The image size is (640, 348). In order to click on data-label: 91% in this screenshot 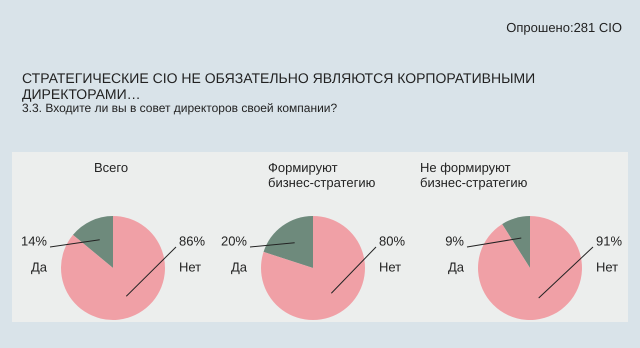, I will do `click(609, 241)`.